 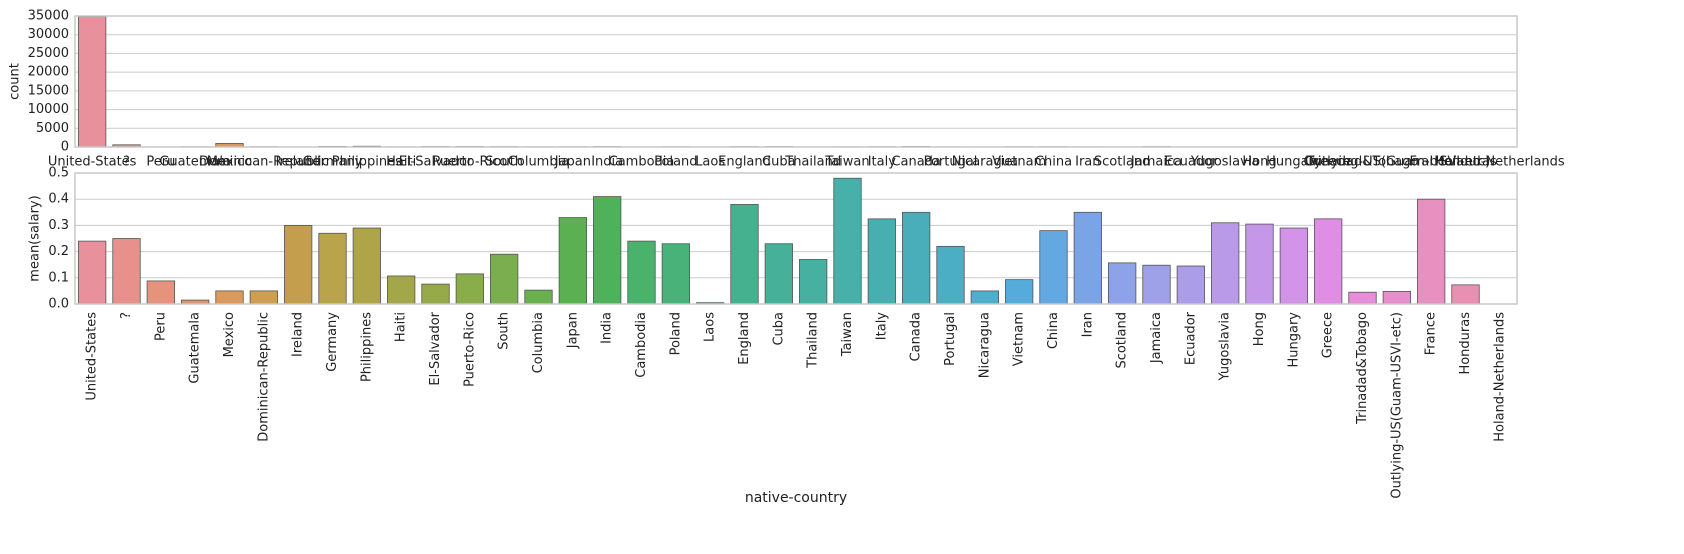 I want to click on y-tick-label: 0, so click(x=65, y=147).